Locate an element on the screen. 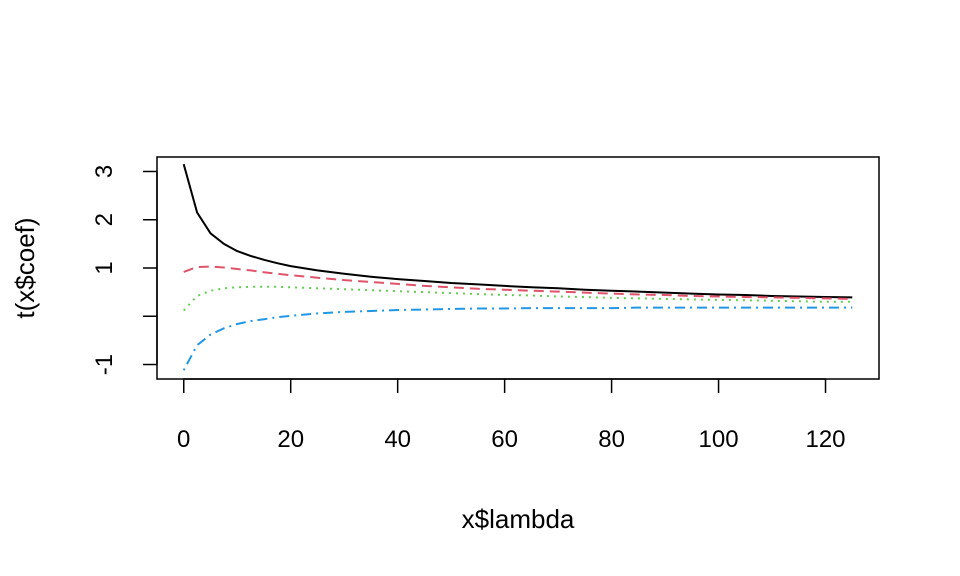 The image size is (960, 576). x-tick-label: 100 is located at coordinates (719, 439).